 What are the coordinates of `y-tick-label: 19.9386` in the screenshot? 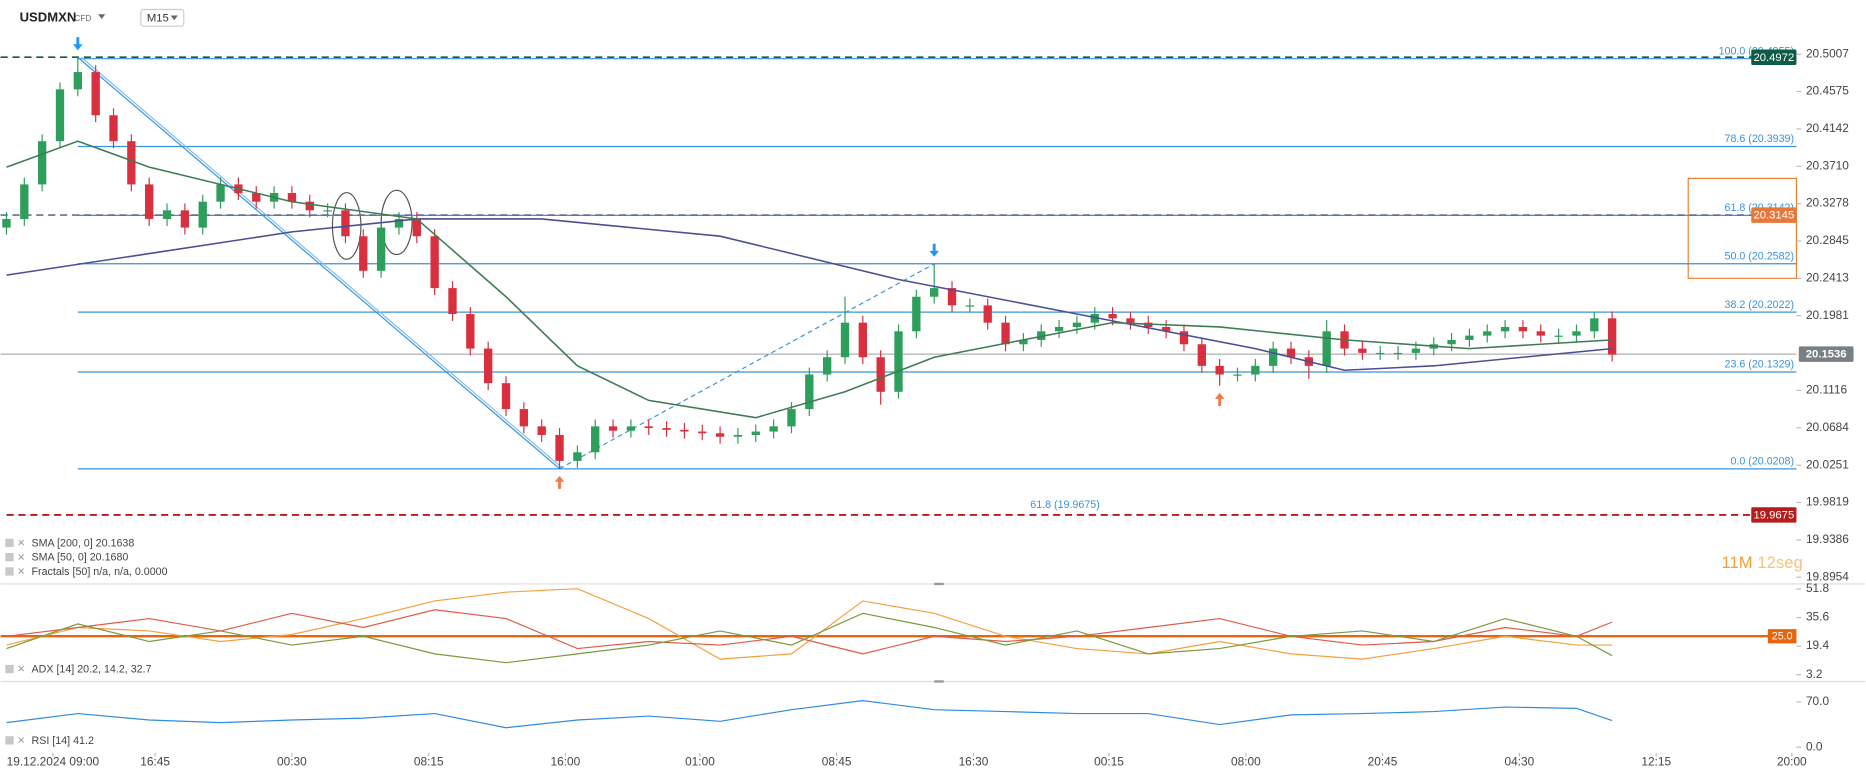 It's located at (1827, 539).